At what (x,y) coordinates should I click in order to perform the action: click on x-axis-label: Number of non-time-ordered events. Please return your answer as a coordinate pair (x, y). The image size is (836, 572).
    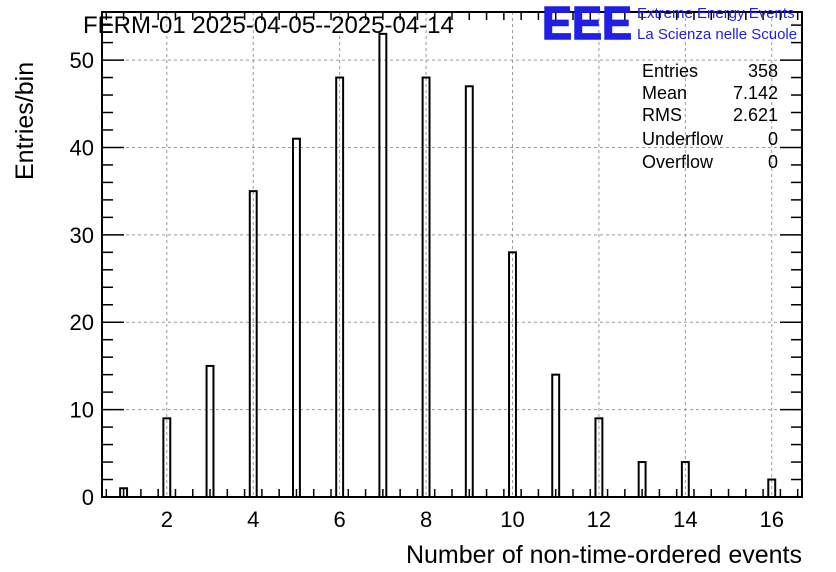
    Looking at the image, I should click on (604, 555).